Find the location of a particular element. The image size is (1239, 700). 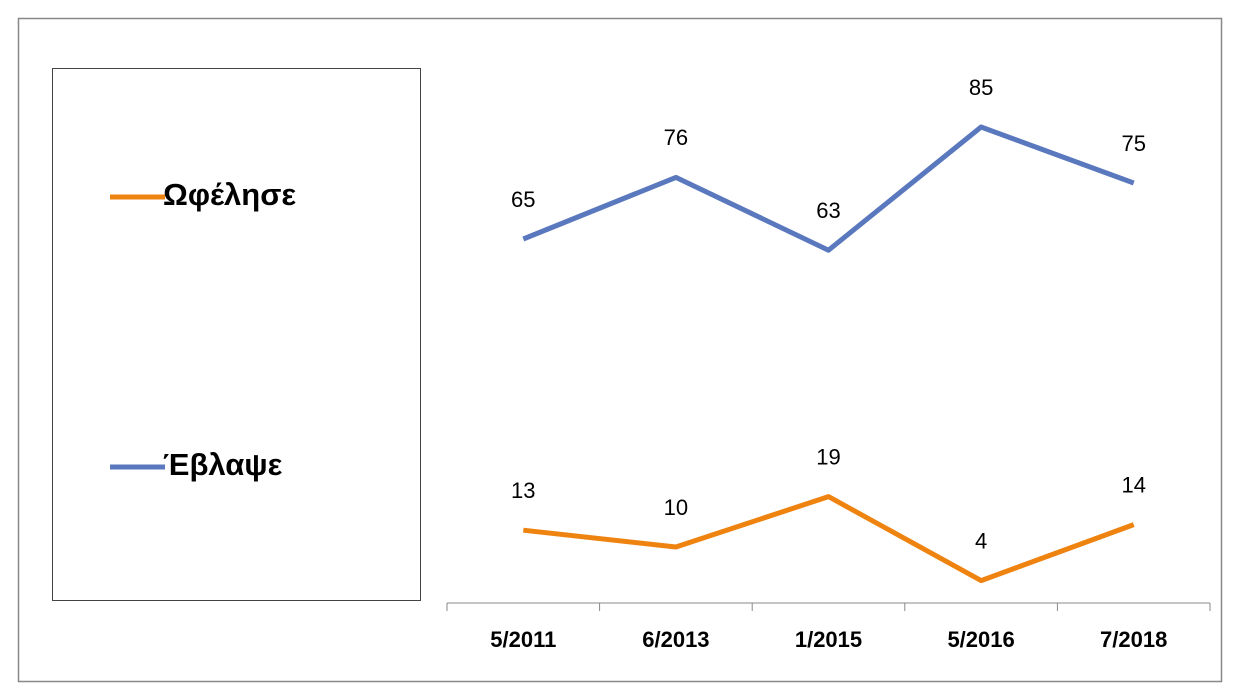

x-tick-label: 5/2011 is located at coordinates (523, 639).